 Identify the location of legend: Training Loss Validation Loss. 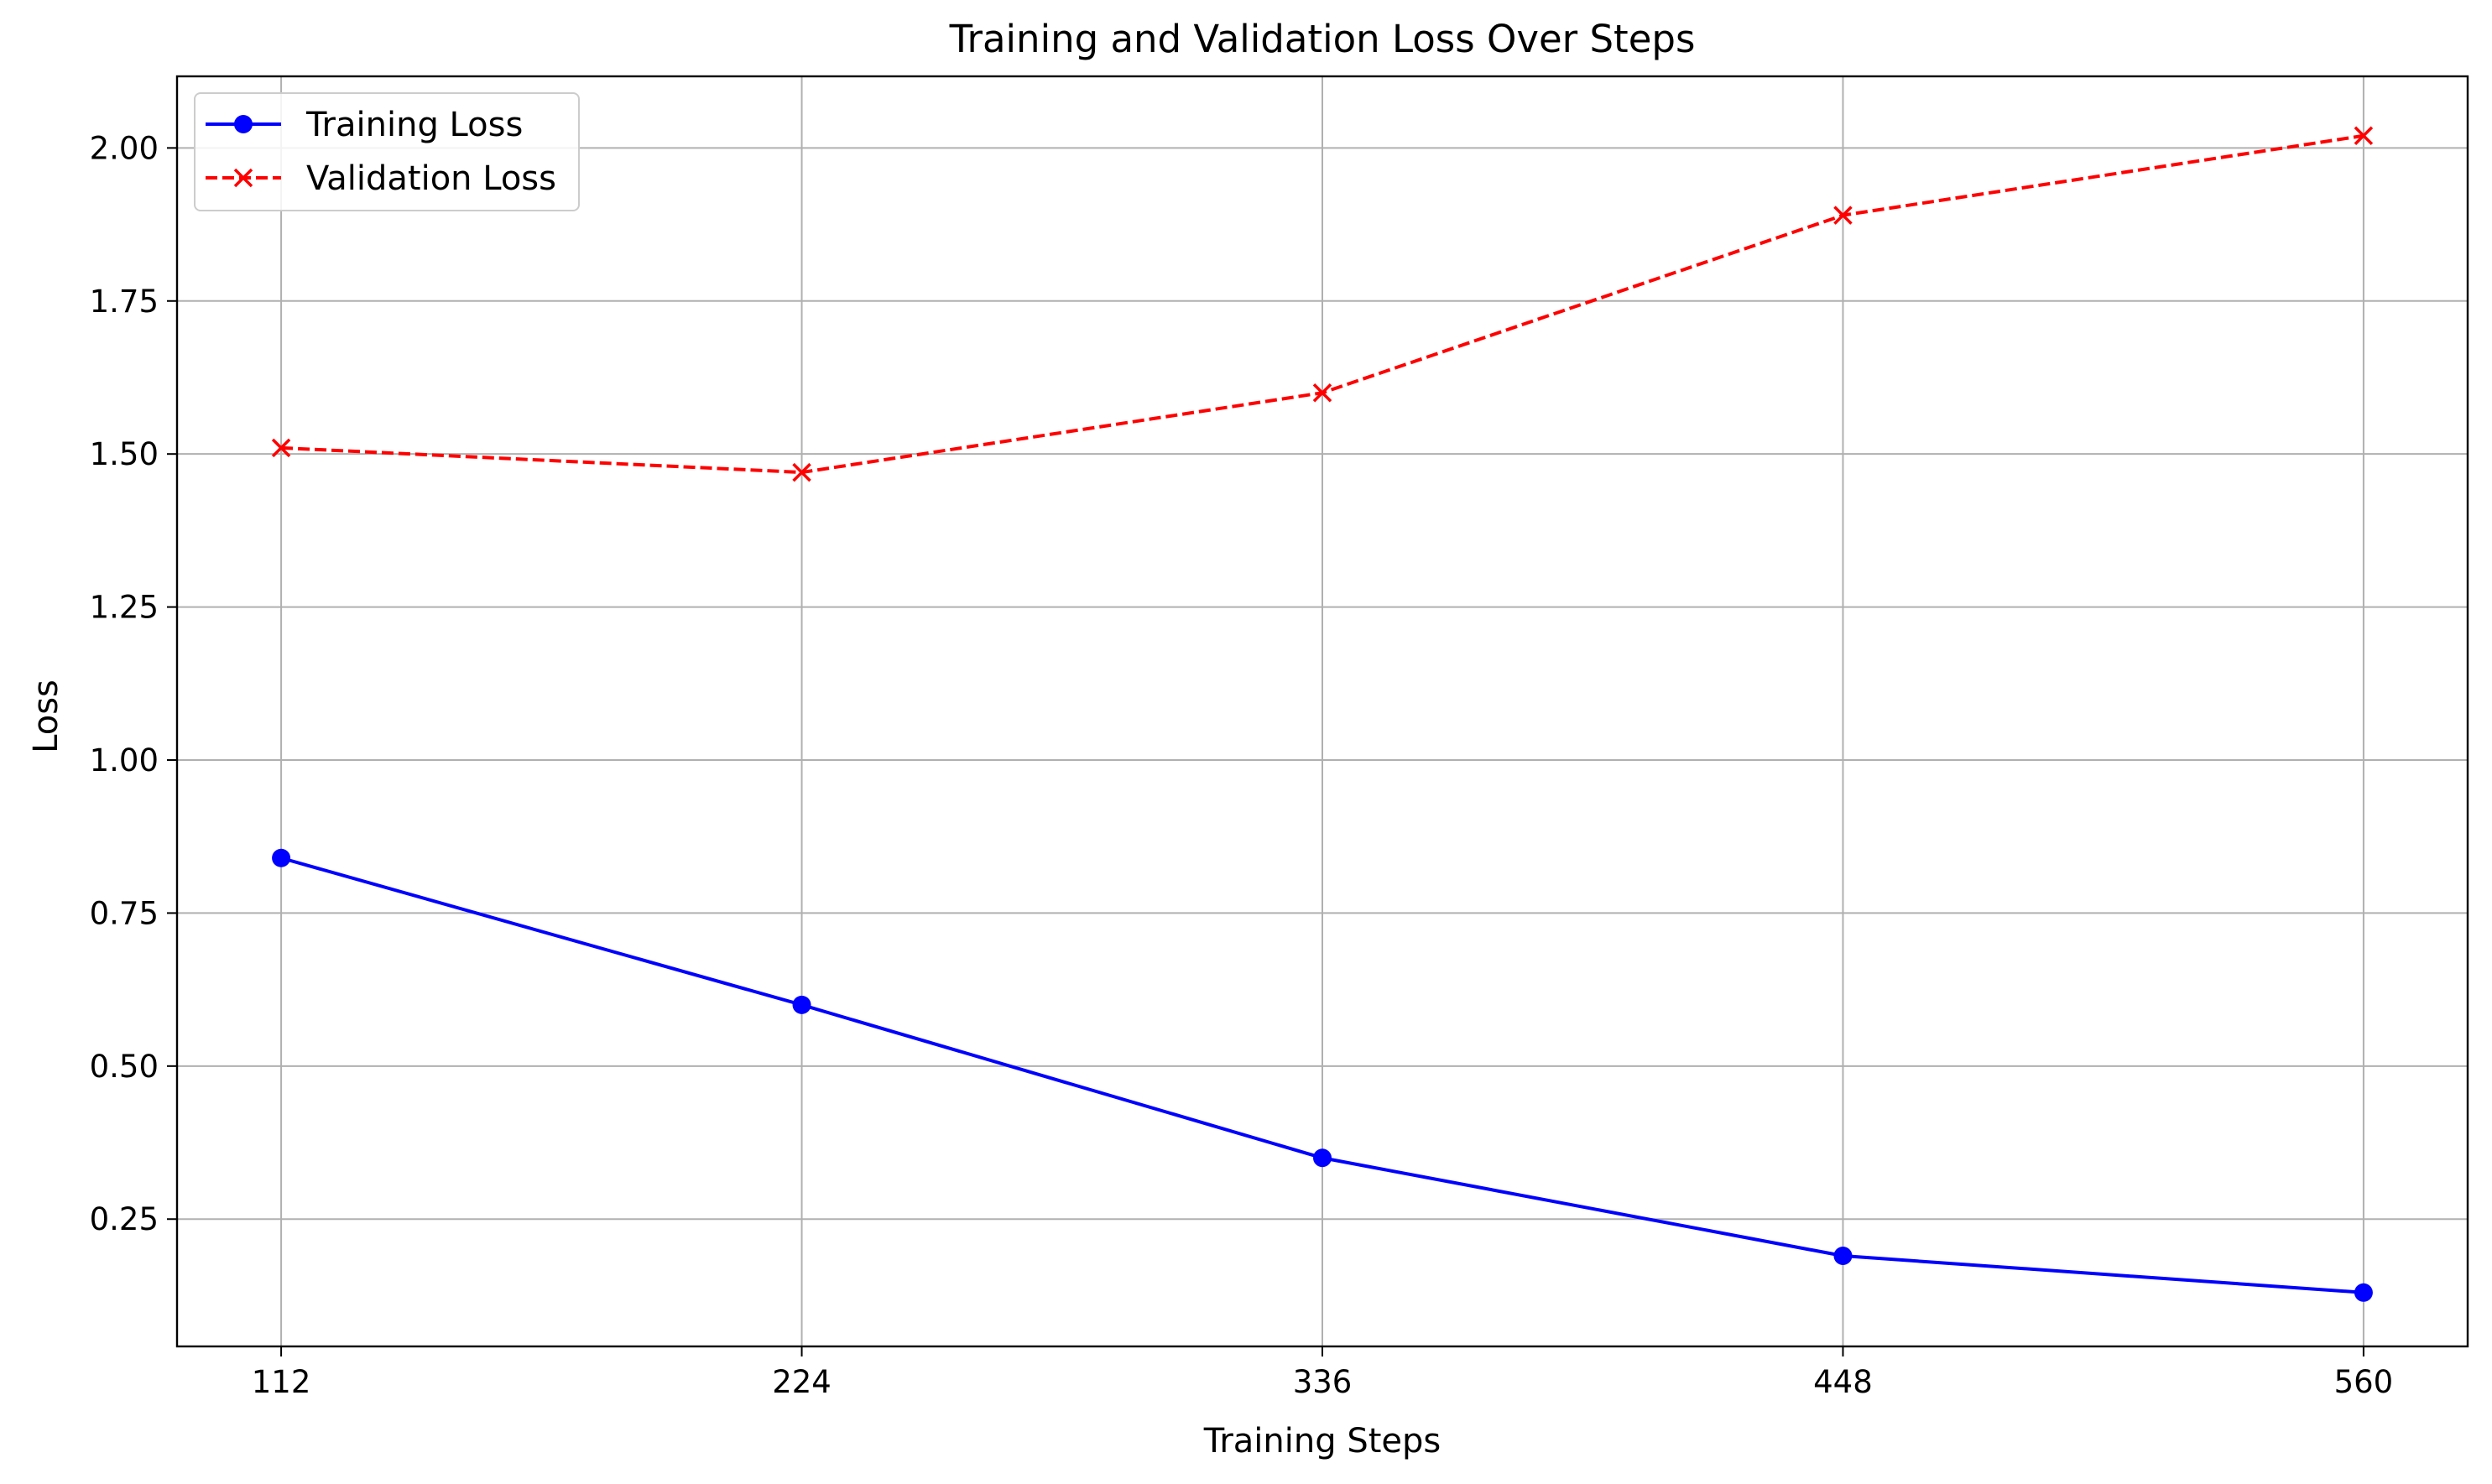
(387, 151).